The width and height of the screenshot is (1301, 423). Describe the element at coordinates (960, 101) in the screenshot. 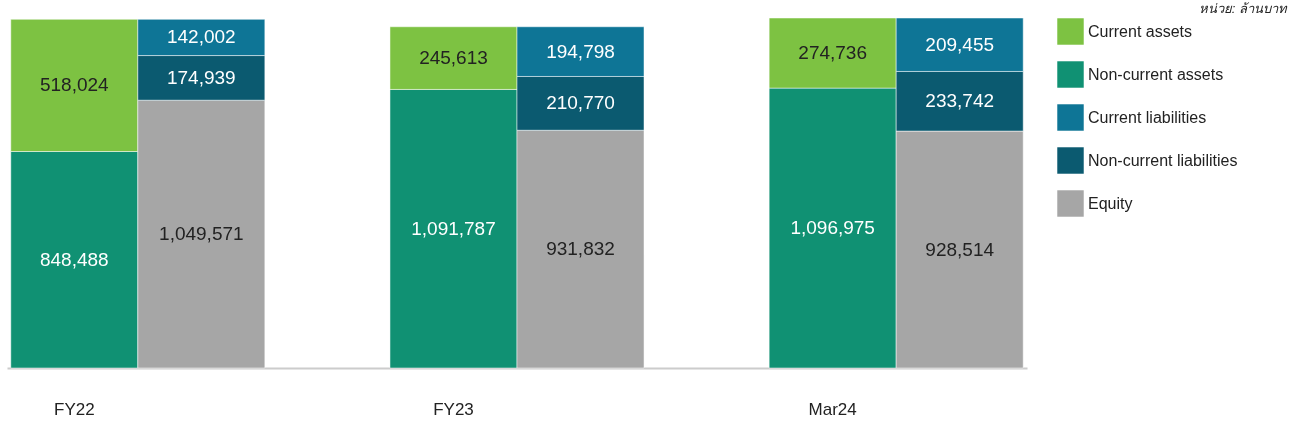

I see `data-label: 233,742` at that location.